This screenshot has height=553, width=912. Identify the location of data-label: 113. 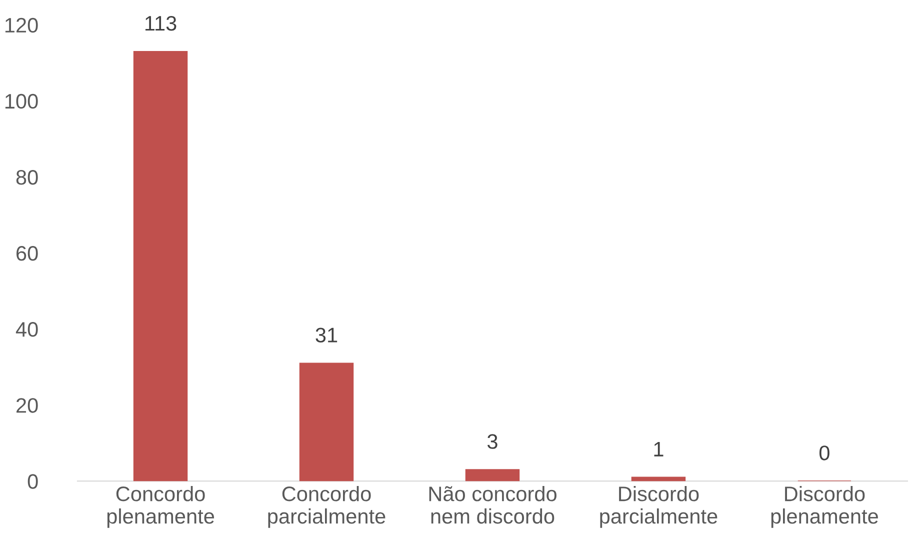
(160, 23).